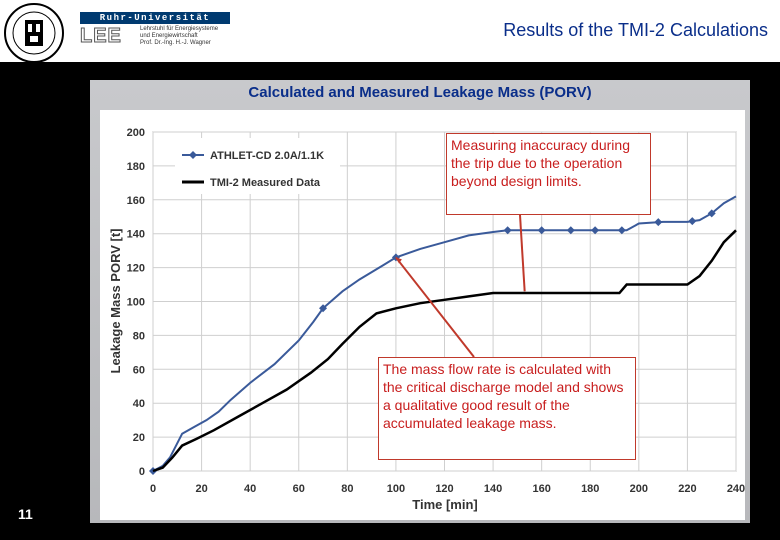 The image size is (780, 540). I want to click on slide-number: 11, so click(25, 514).